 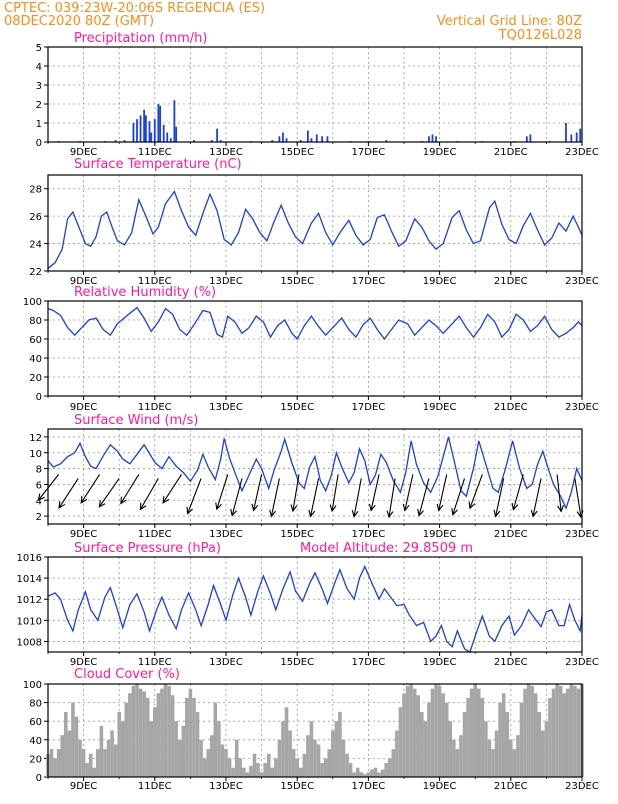 What do you see at coordinates (297, 534) in the screenshot?
I see `x-tick-label: 15DEC` at bounding box center [297, 534].